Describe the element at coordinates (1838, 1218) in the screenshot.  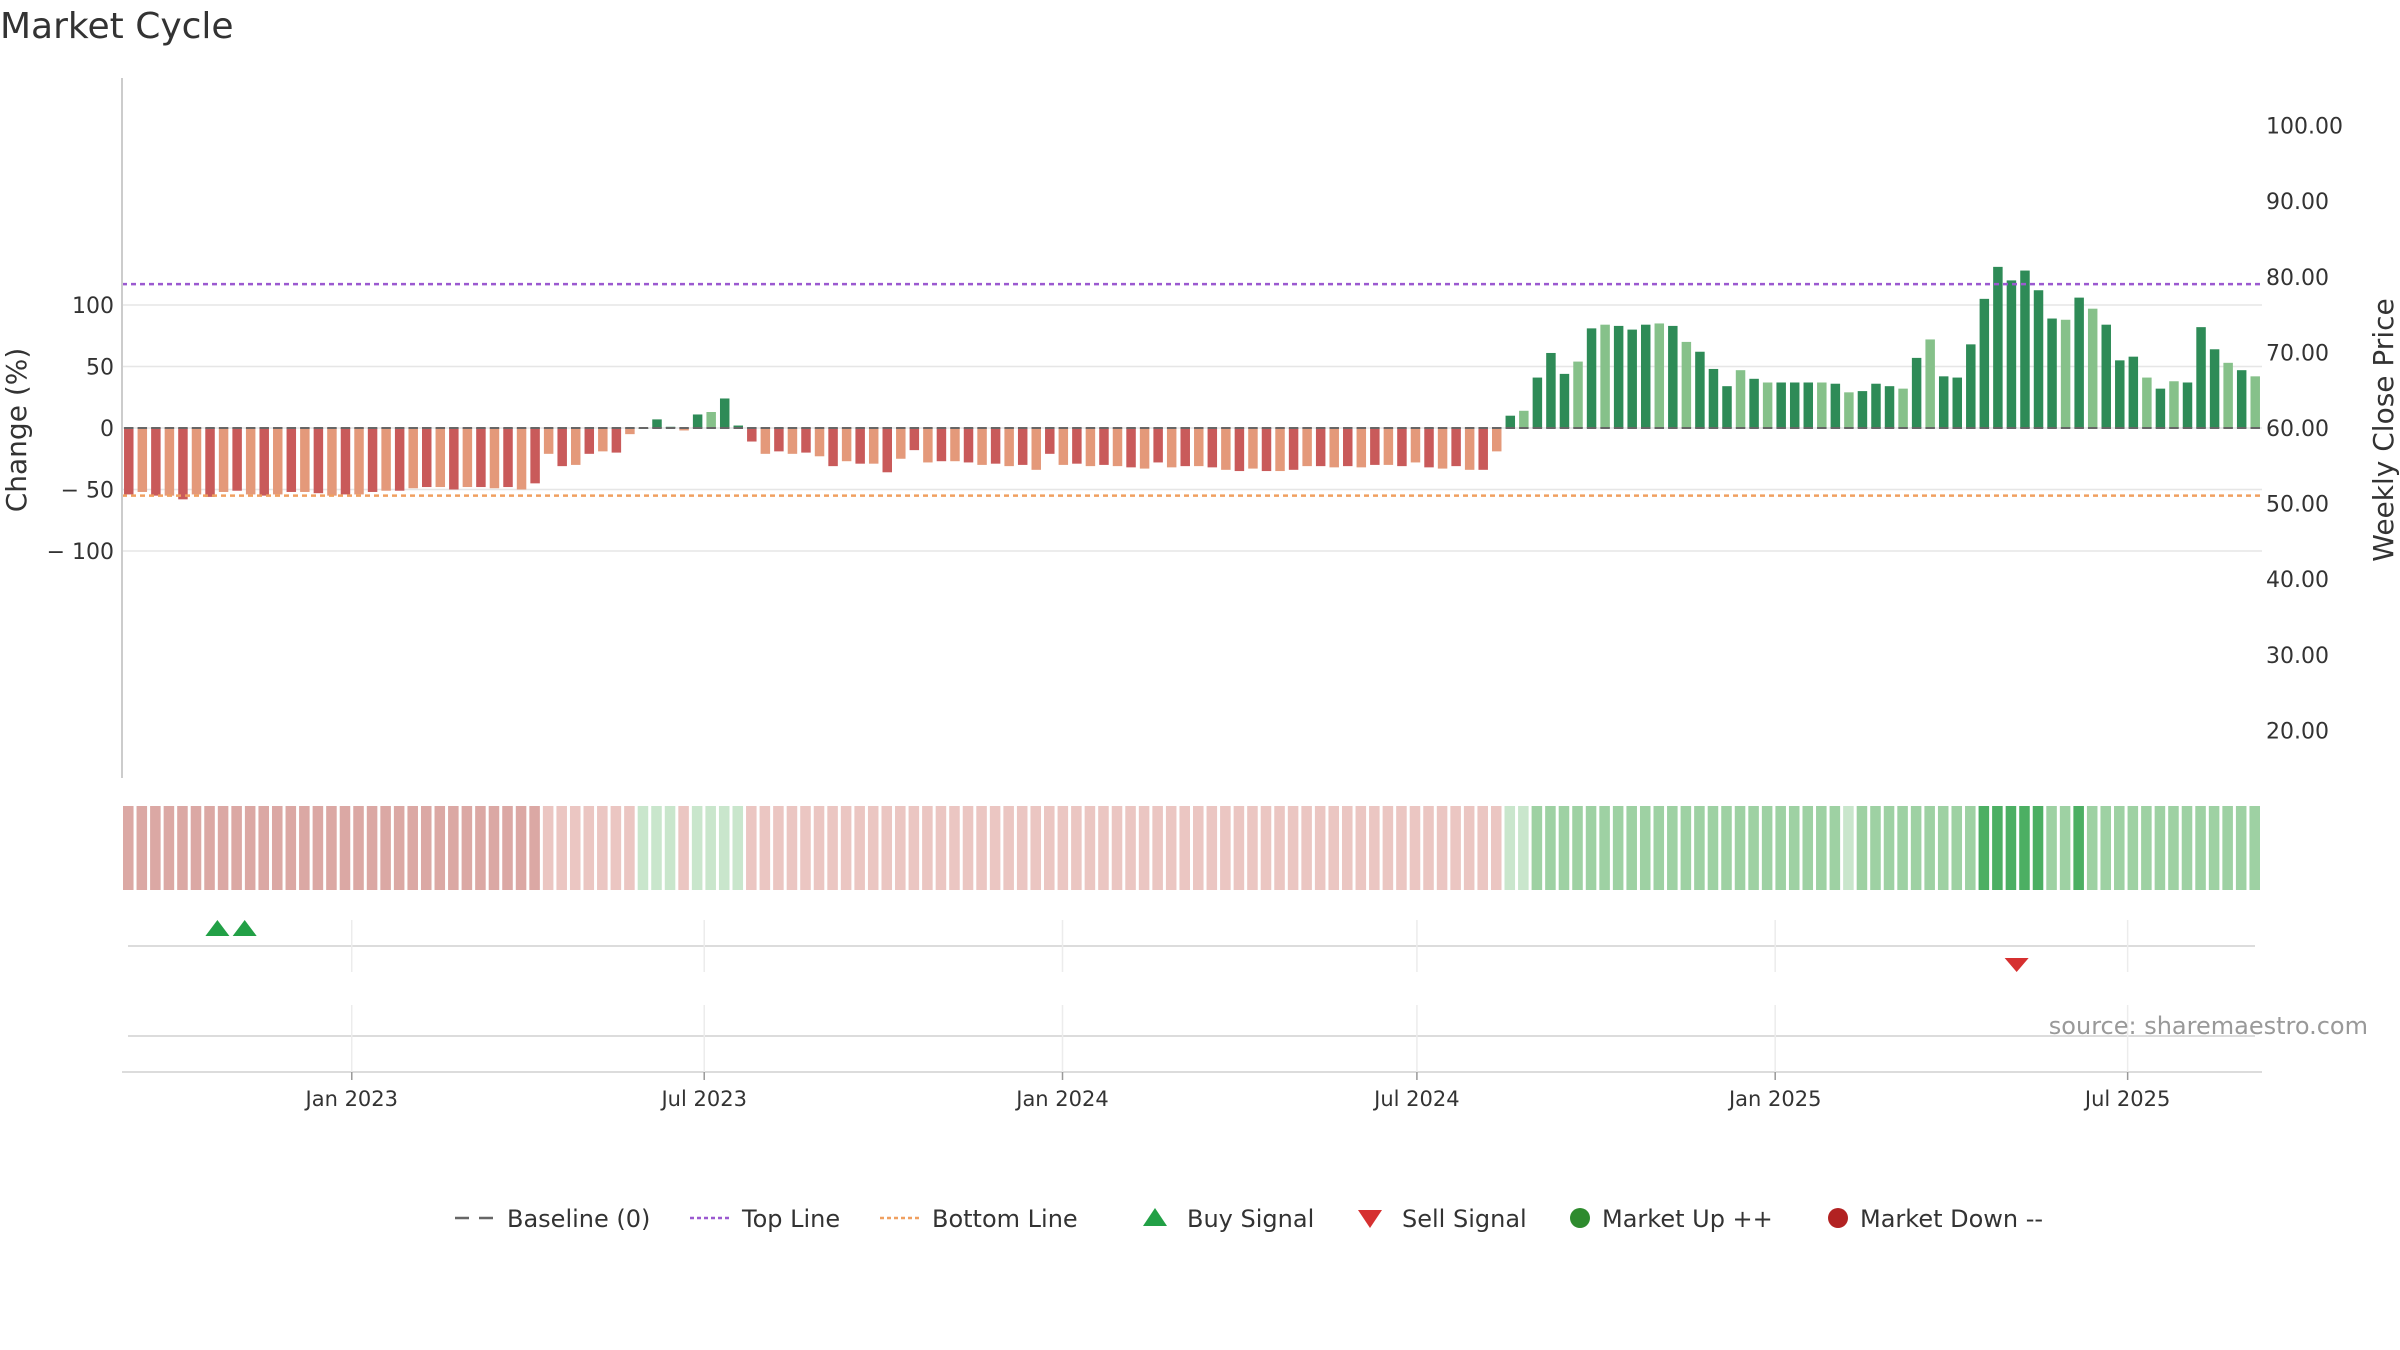
I see `legend-swatch-down` at that location.